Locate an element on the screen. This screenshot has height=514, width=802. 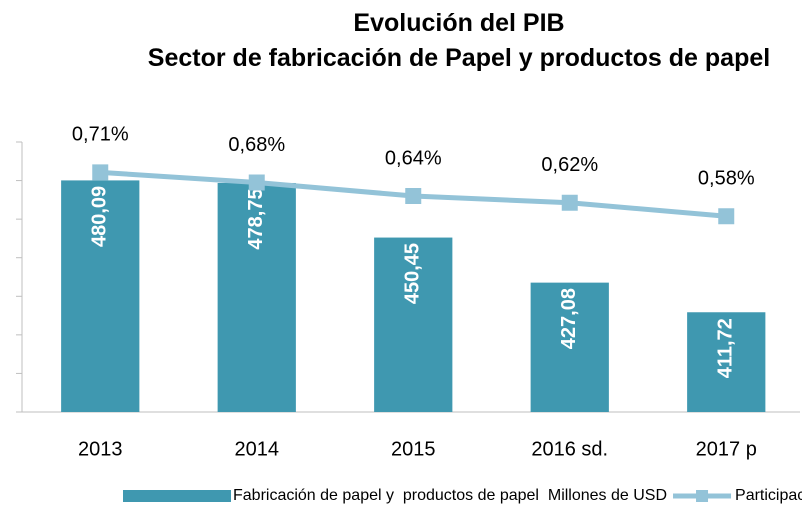
line-value-label: 0,68% is located at coordinates (256, 145).